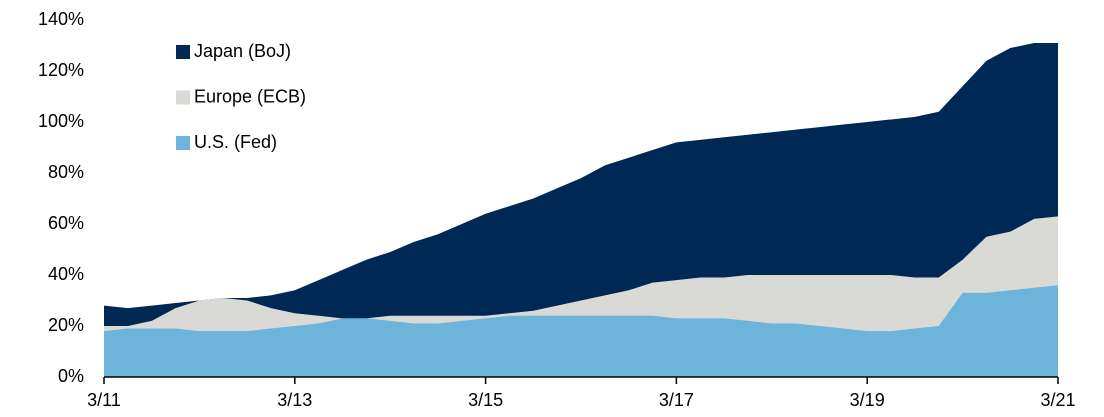  I want to click on y-tick-label: 0%, so click(71, 376).